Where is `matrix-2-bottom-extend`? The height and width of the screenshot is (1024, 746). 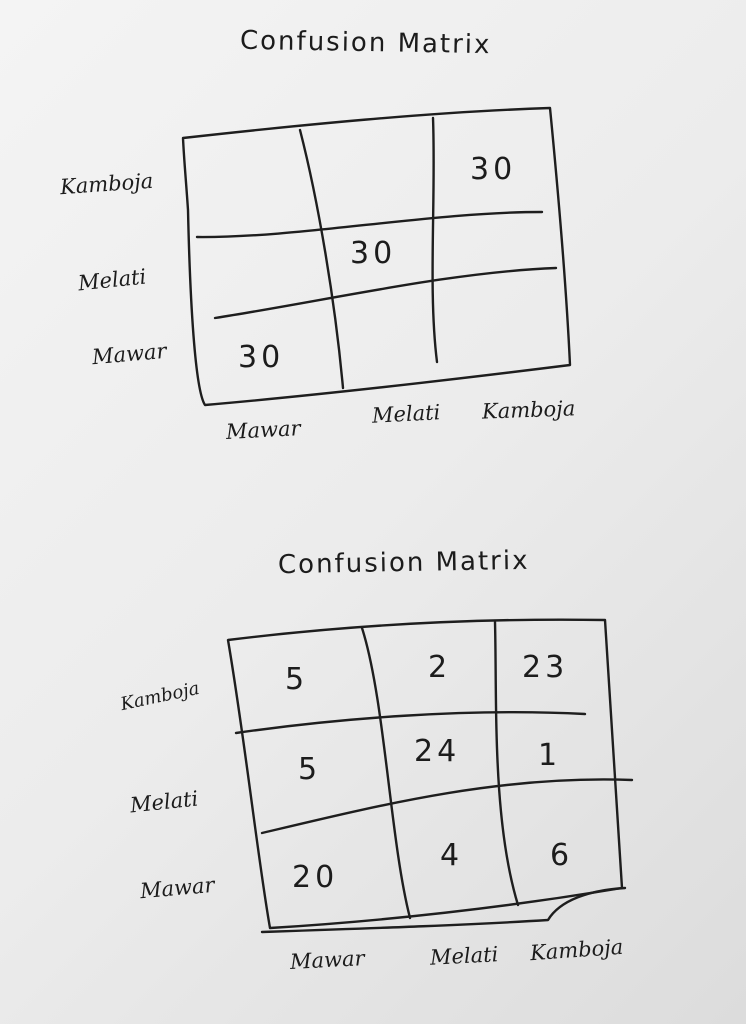 matrix-2-bottom-extend is located at coordinates (443, 910).